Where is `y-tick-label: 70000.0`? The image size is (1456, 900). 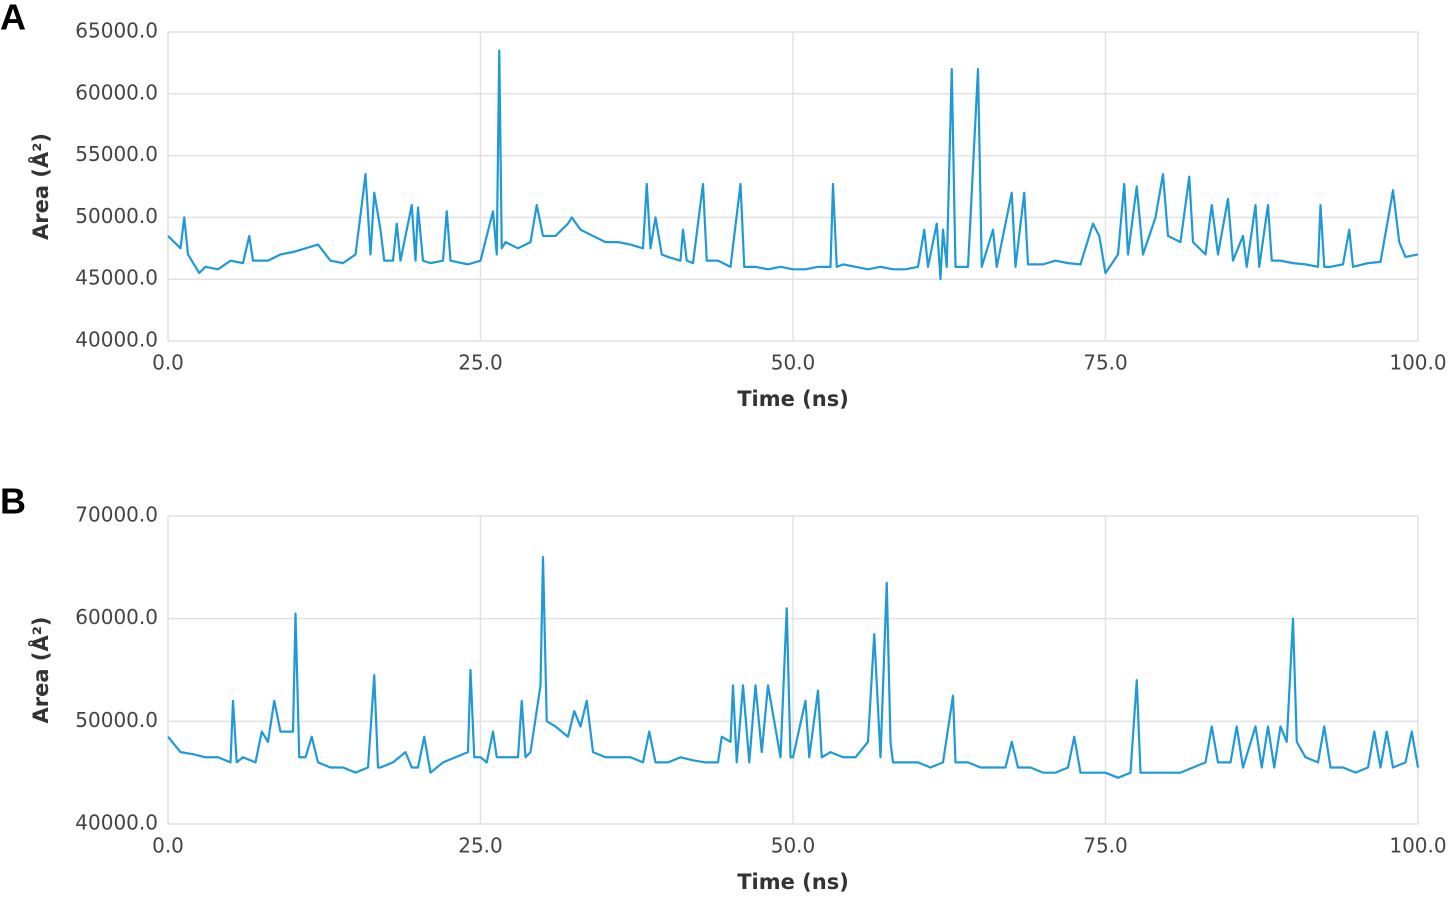
y-tick-label: 70000.0 is located at coordinates (116, 515).